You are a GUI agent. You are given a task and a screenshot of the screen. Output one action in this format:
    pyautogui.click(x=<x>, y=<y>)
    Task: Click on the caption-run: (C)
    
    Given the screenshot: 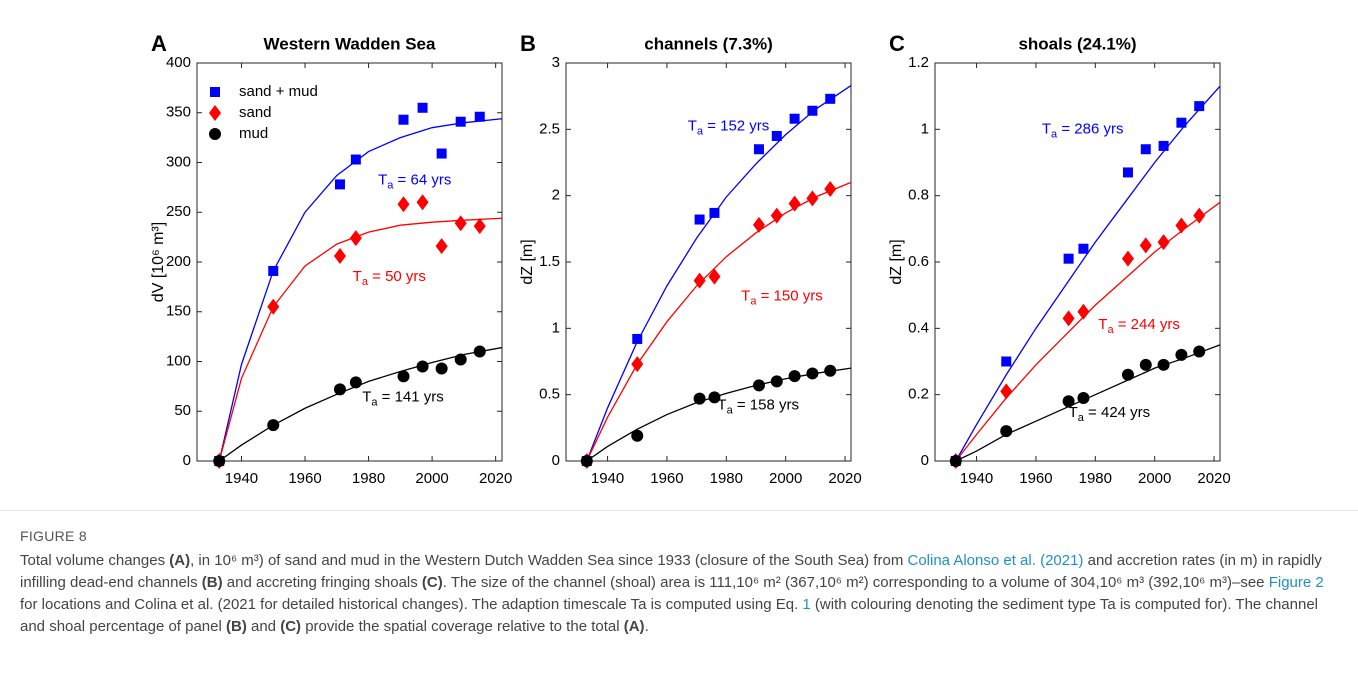 What is the action you would take?
    pyautogui.click(x=291, y=626)
    